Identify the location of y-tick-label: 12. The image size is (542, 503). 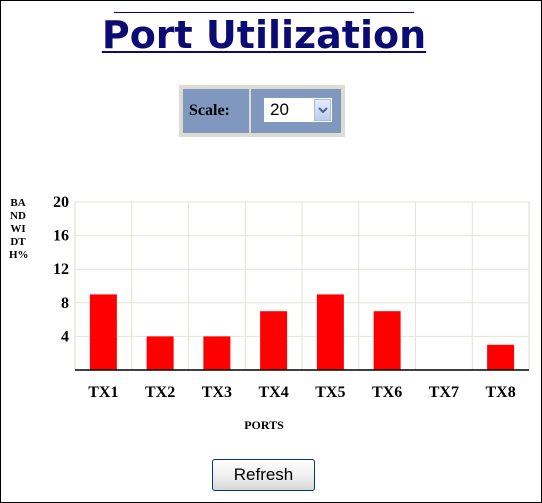
(61, 269).